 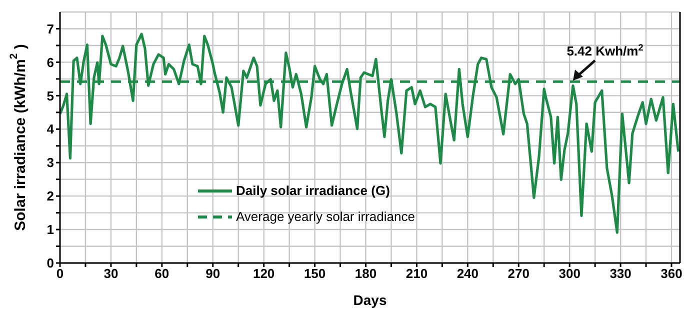 I want to click on x-tick-label: 210, so click(x=417, y=274).